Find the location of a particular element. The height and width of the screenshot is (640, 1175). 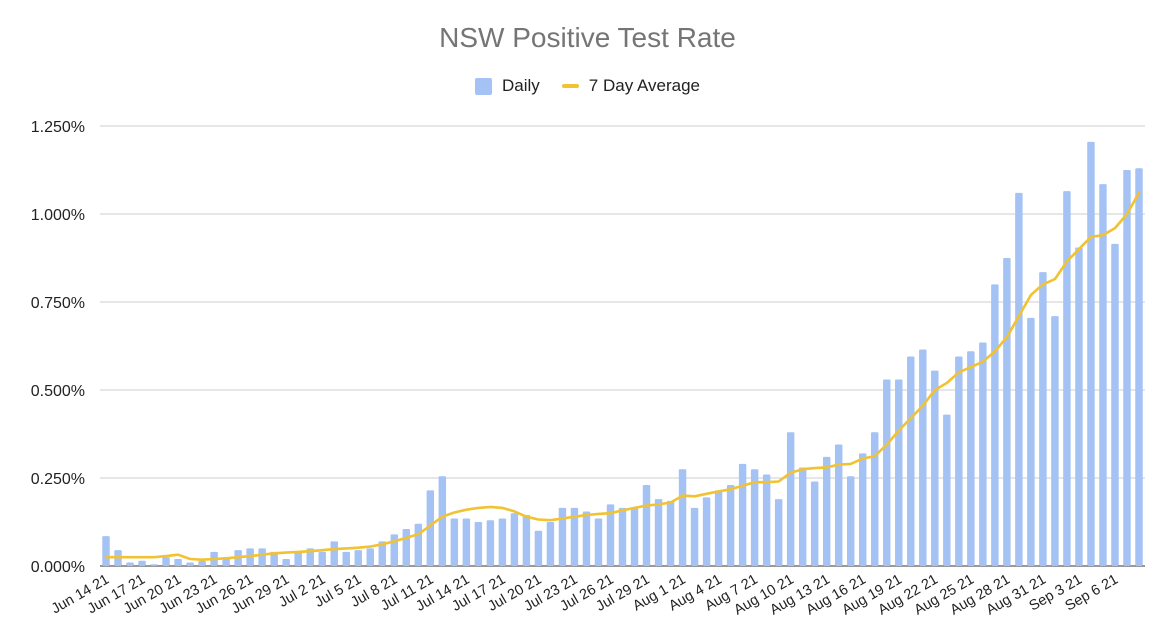

y-tick-label: 1.000% is located at coordinates (58, 215).